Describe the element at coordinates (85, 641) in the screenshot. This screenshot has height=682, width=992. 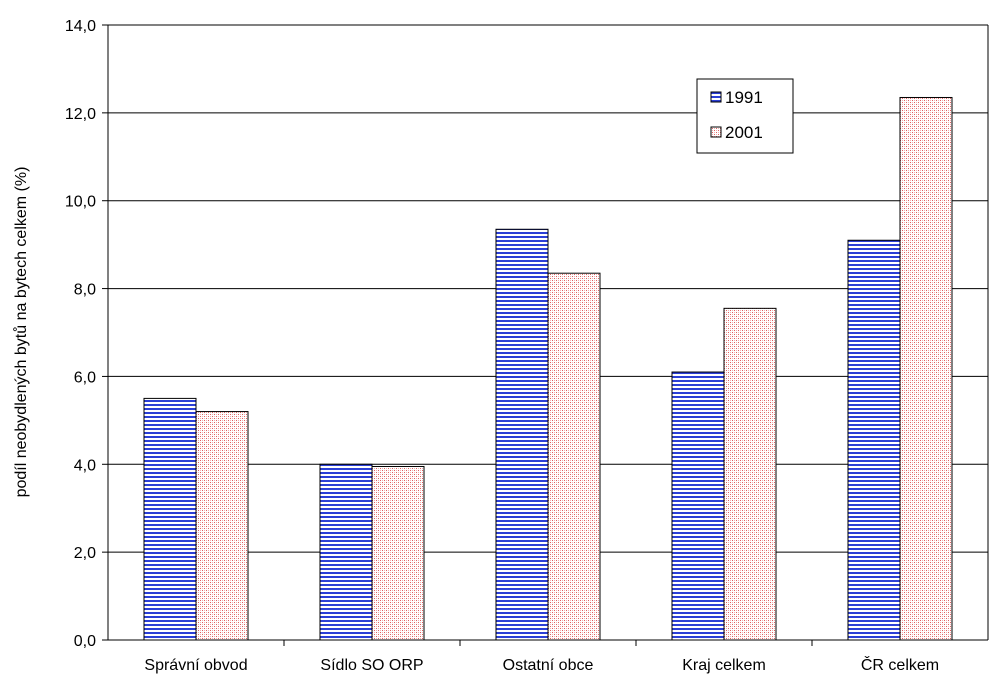
I see `y-tick-label: 0,0` at that location.